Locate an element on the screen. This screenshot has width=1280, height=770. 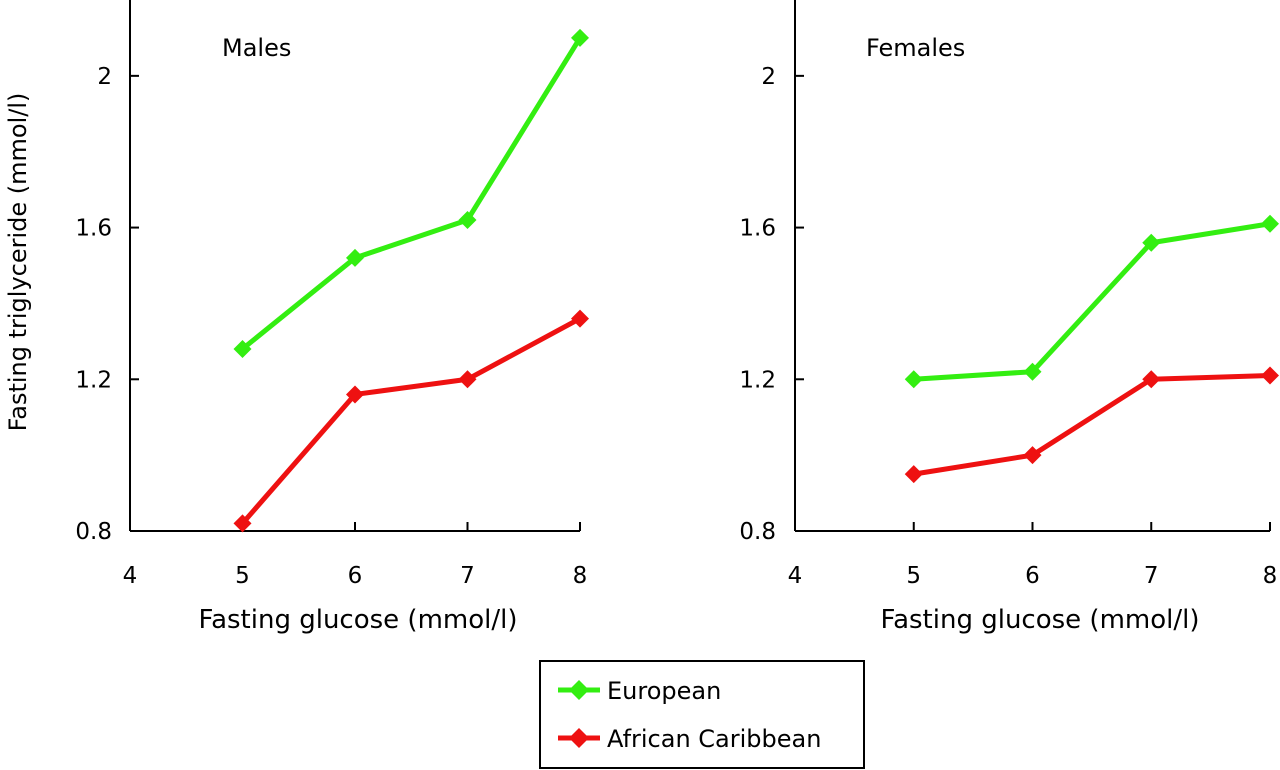
legend: European African Caribbean is located at coordinates (702, 714).